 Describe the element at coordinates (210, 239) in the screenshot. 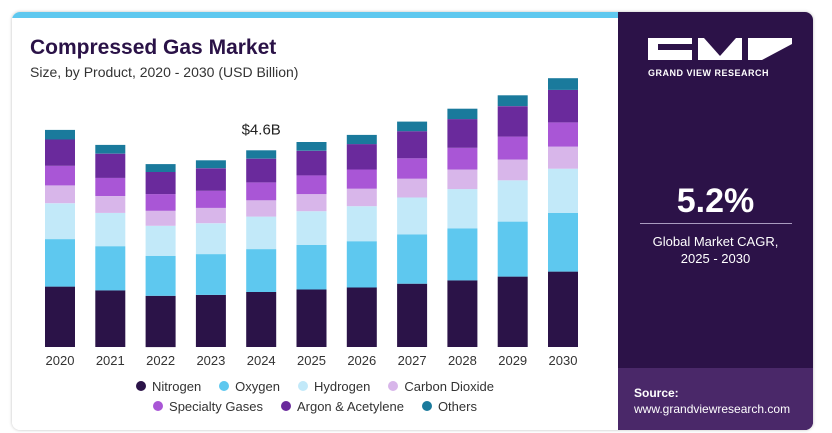

I see `bar-segment-2023-hydrogen` at that location.